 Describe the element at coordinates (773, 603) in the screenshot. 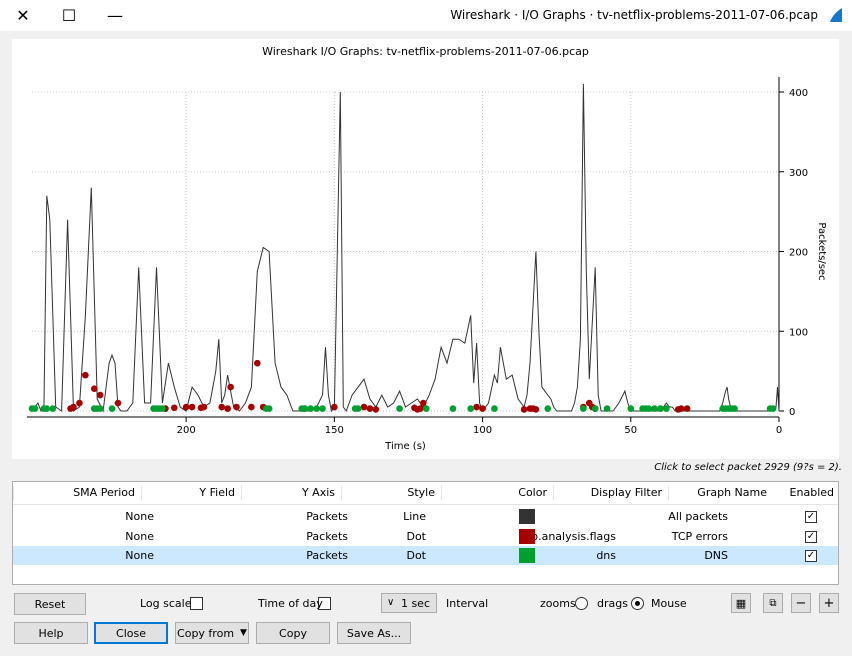

I see `copy-graph-icon: ⧉` at that location.